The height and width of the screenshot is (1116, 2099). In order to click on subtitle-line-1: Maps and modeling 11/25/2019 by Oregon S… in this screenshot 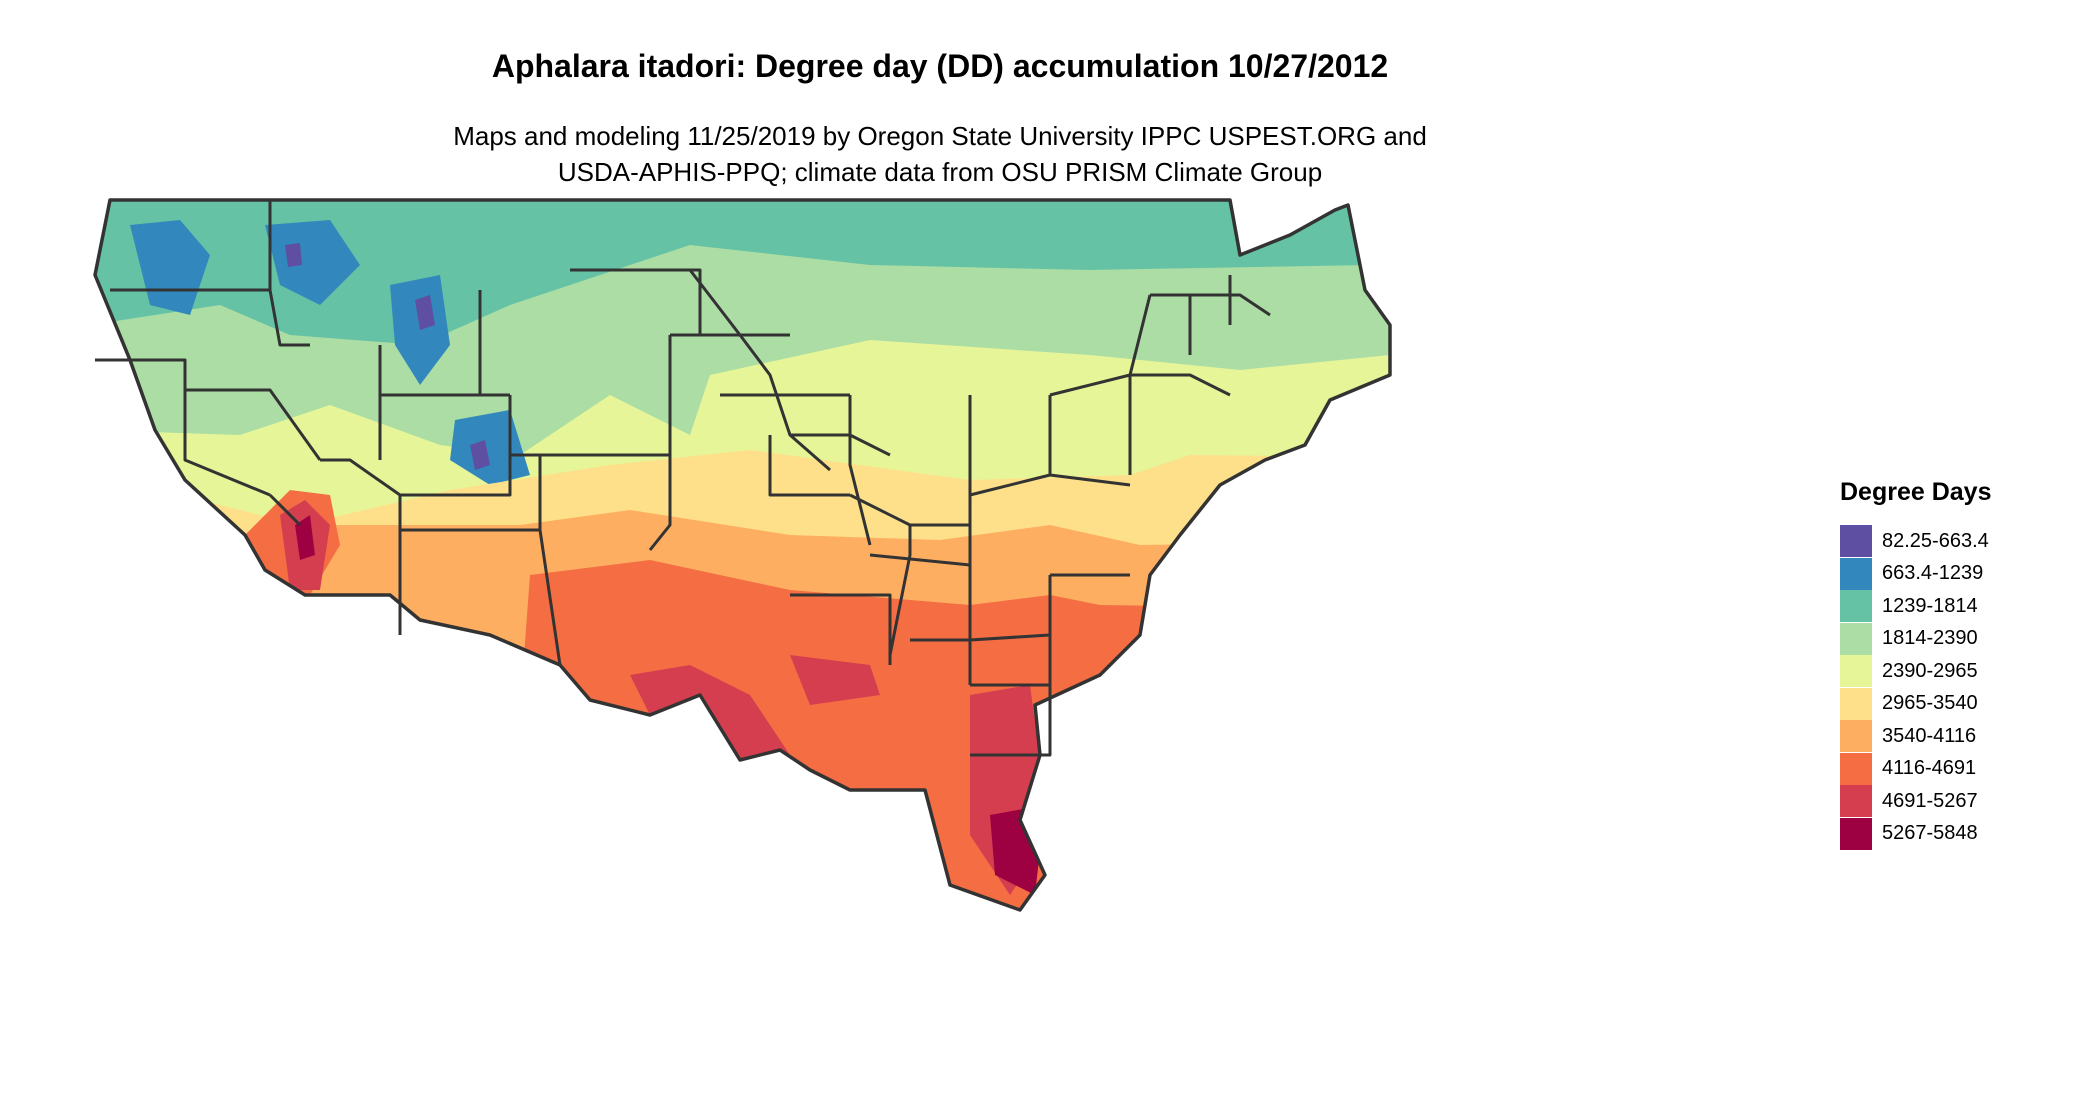, I will do `click(940, 136)`.